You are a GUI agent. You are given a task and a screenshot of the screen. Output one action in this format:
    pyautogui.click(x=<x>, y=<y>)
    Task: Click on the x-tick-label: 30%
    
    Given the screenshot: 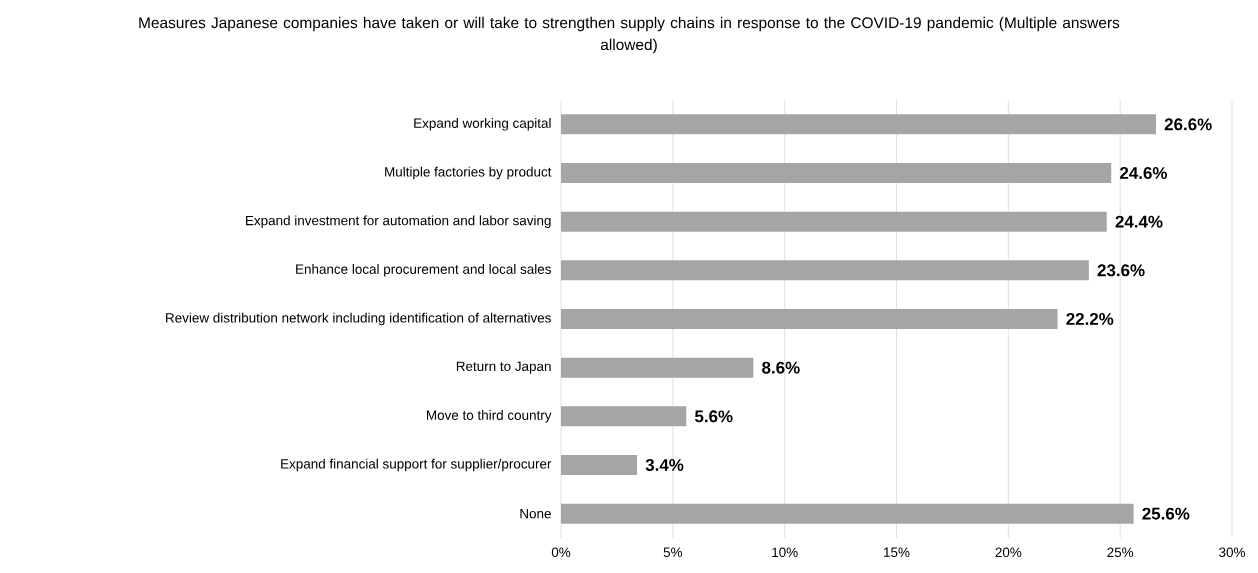 What is the action you would take?
    pyautogui.click(x=1232, y=552)
    